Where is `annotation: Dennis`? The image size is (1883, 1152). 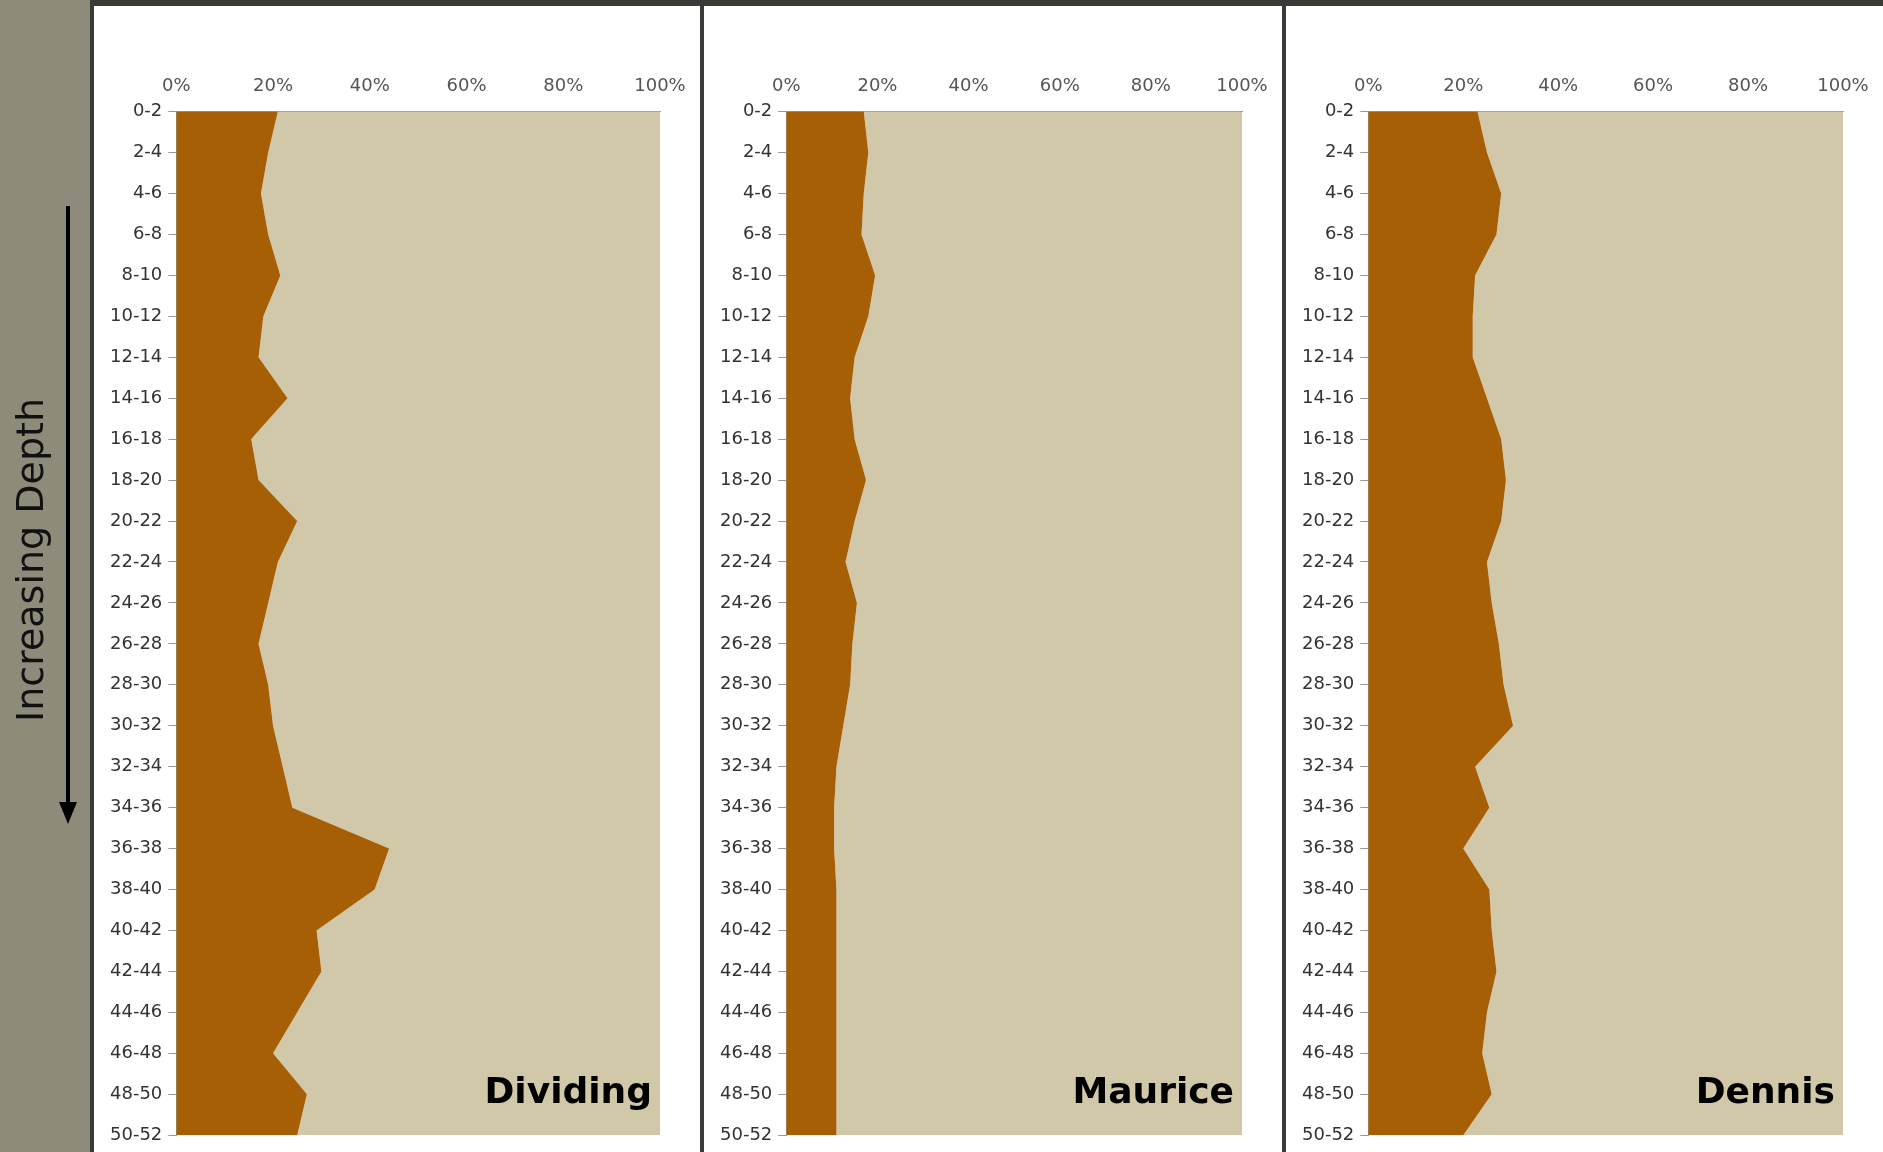 annotation: Dennis is located at coordinates (1765, 1090).